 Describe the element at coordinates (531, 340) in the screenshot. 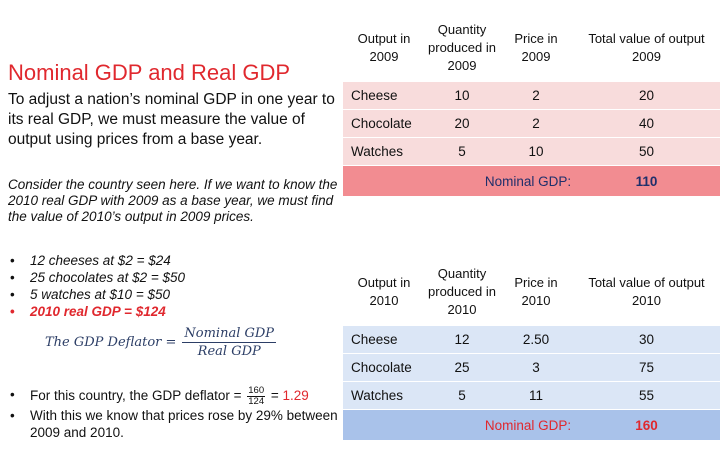

I see `table-row: Cheese 12 2.50 30` at that location.